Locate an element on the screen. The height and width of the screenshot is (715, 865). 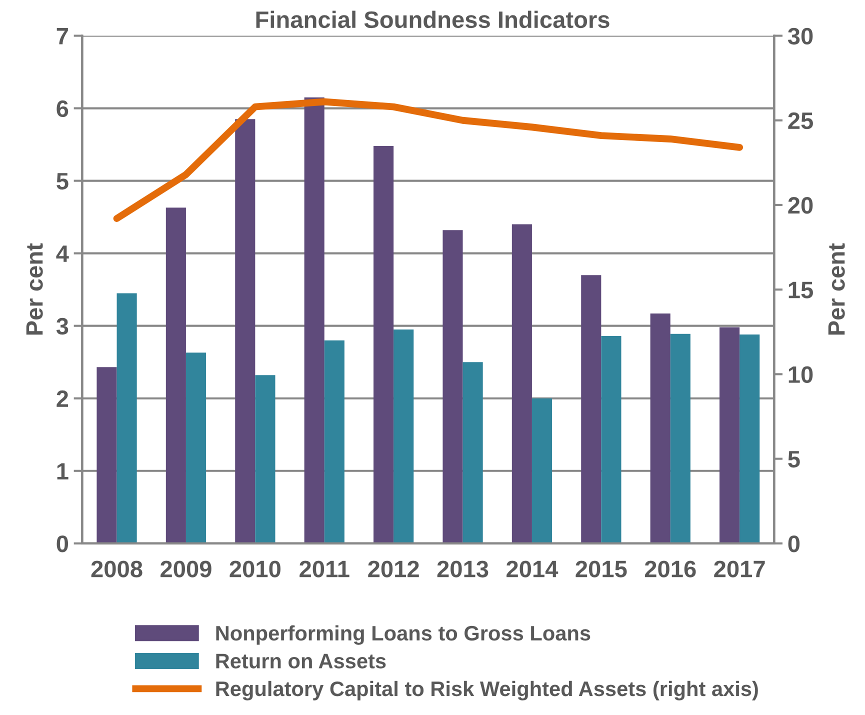
y-tick-label: 7 is located at coordinates (62, 36).